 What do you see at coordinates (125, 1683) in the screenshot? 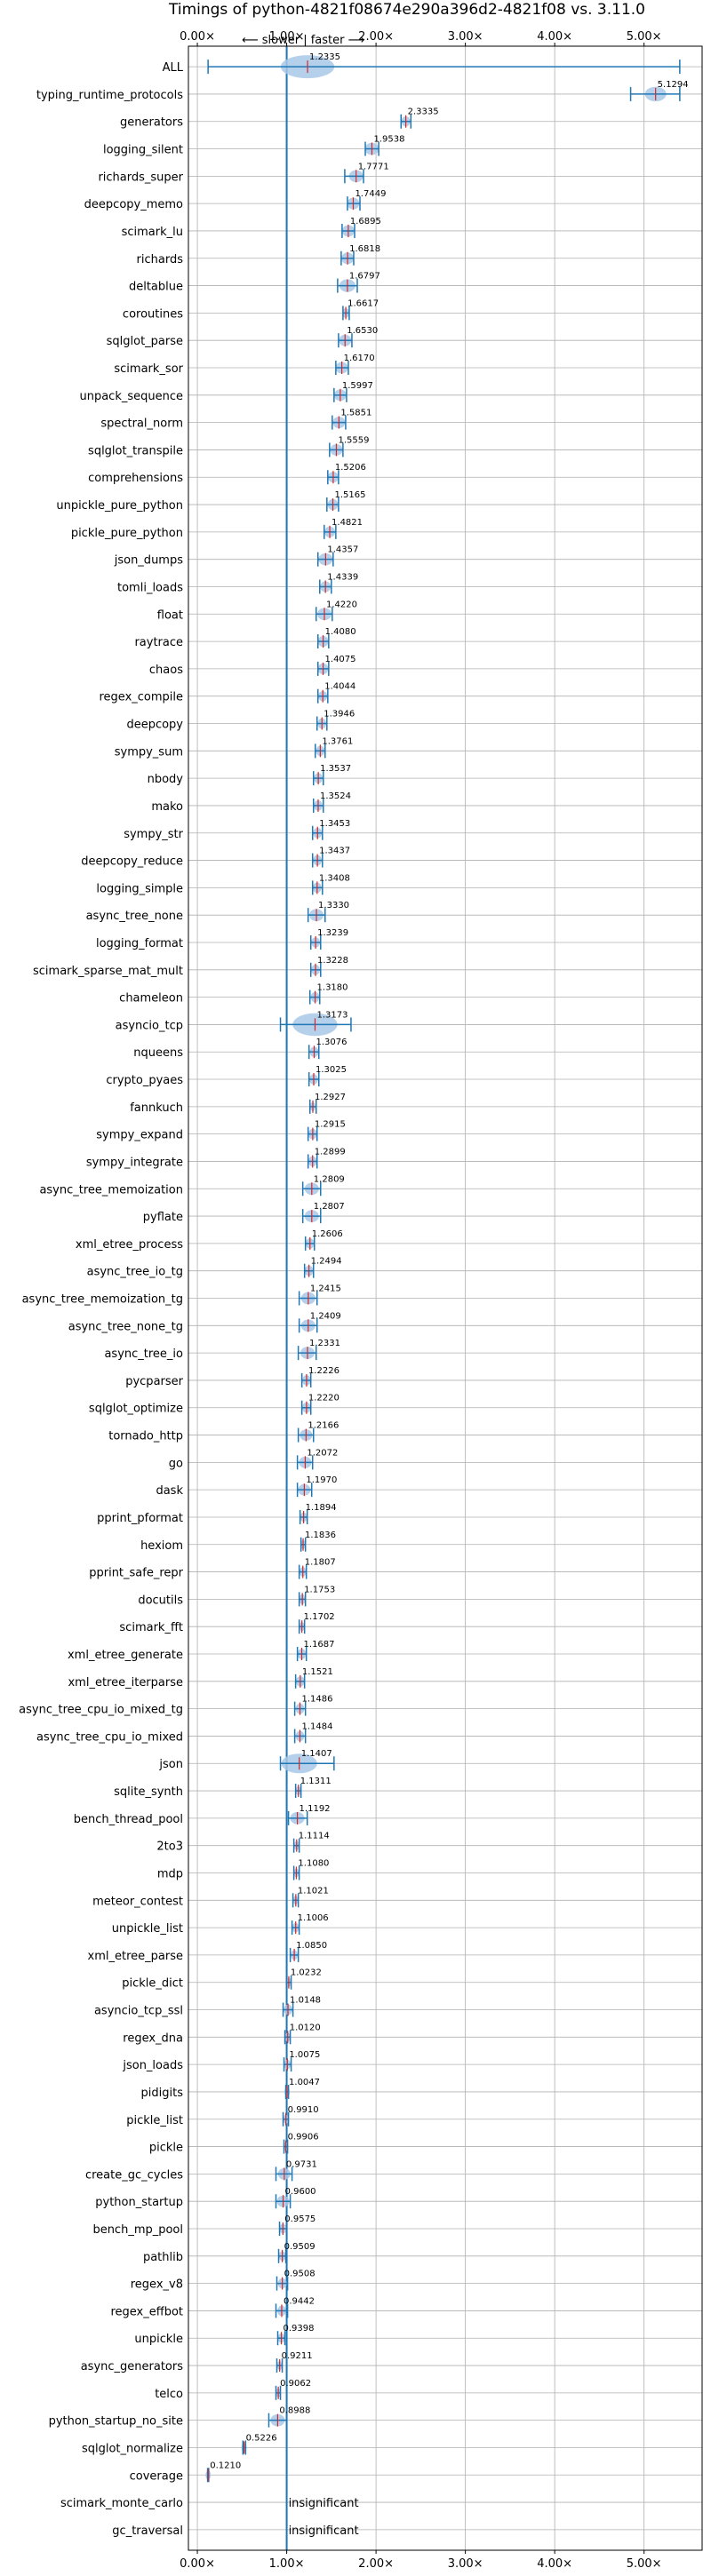
I see `benchmark-label: xml_etree_iterparse` at bounding box center [125, 1683].